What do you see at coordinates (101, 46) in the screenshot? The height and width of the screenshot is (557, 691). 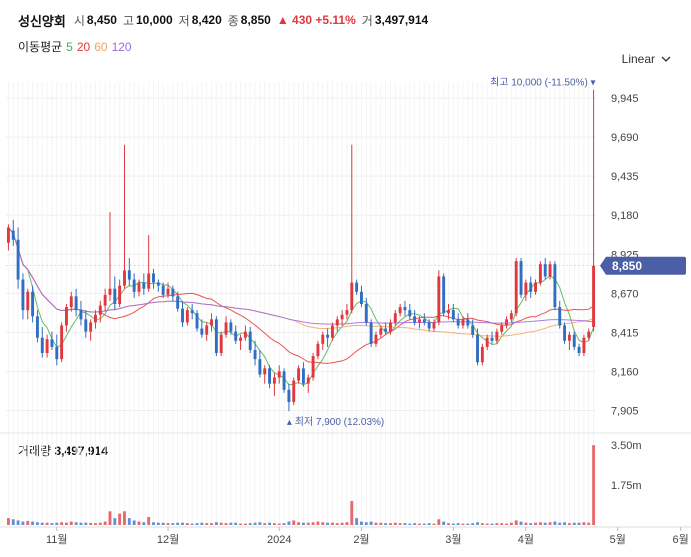 I see `ma-period-60: 60` at bounding box center [101, 46].